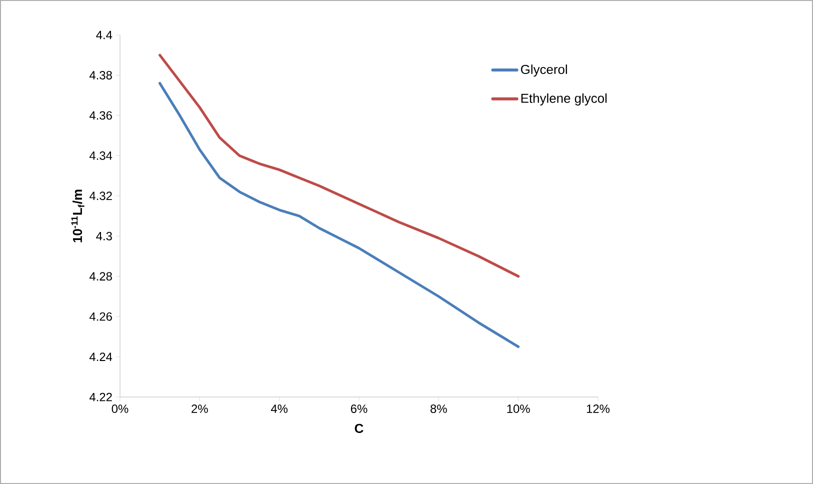  I want to click on legend-label: Glycerol, so click(544, 70).